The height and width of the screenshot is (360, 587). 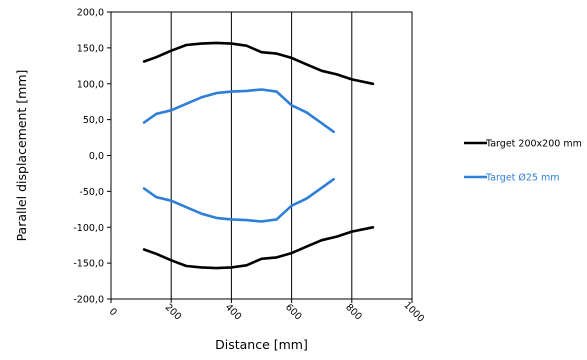 What do you see at coordinates (113, 312) in the screenshot?
I see `x-tick-label: 0` at bounding box center [113, 312].